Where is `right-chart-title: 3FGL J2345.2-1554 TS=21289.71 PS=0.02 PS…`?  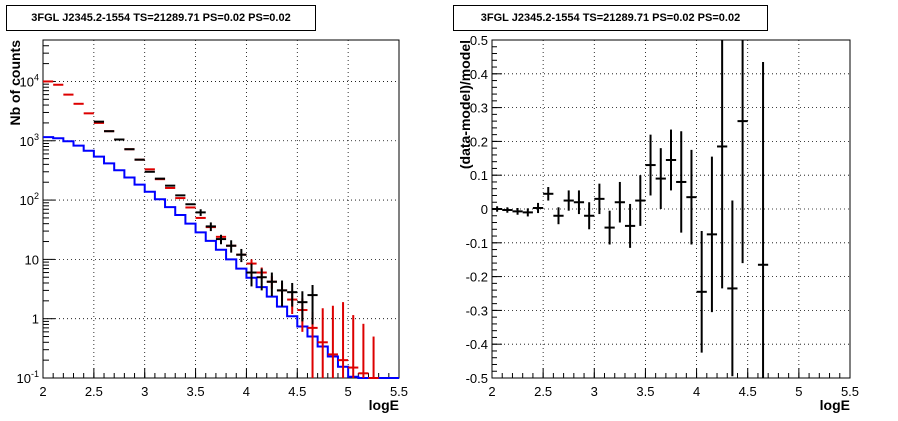 right-chart-title: 3FGL J2345.2-1554 TS=21289.71 PS=0.02 PS… is located at coordinates (610, 18).